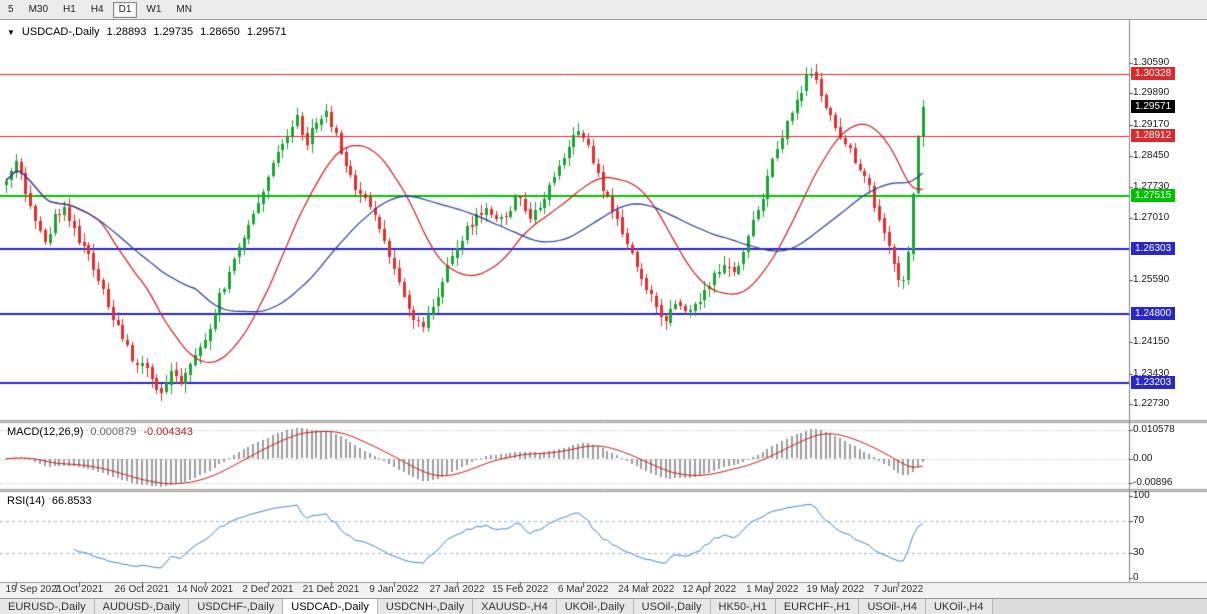 The width and height of the screenshot is (1207, 614). I want to click on tab-usoil-h4: USOil-,H4, so click(892, 606).